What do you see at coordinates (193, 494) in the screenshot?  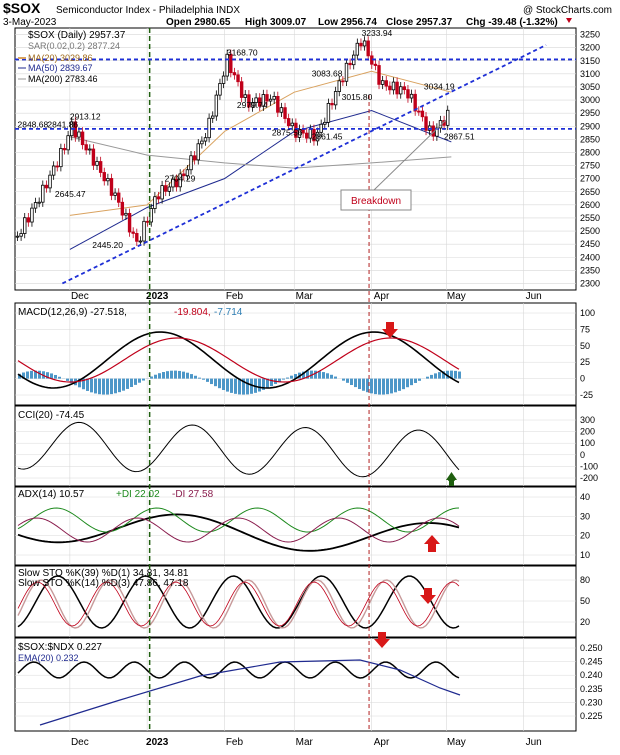 I see `adx-minus-di-label: -DI 27.58` at bounding box center [193, 494].